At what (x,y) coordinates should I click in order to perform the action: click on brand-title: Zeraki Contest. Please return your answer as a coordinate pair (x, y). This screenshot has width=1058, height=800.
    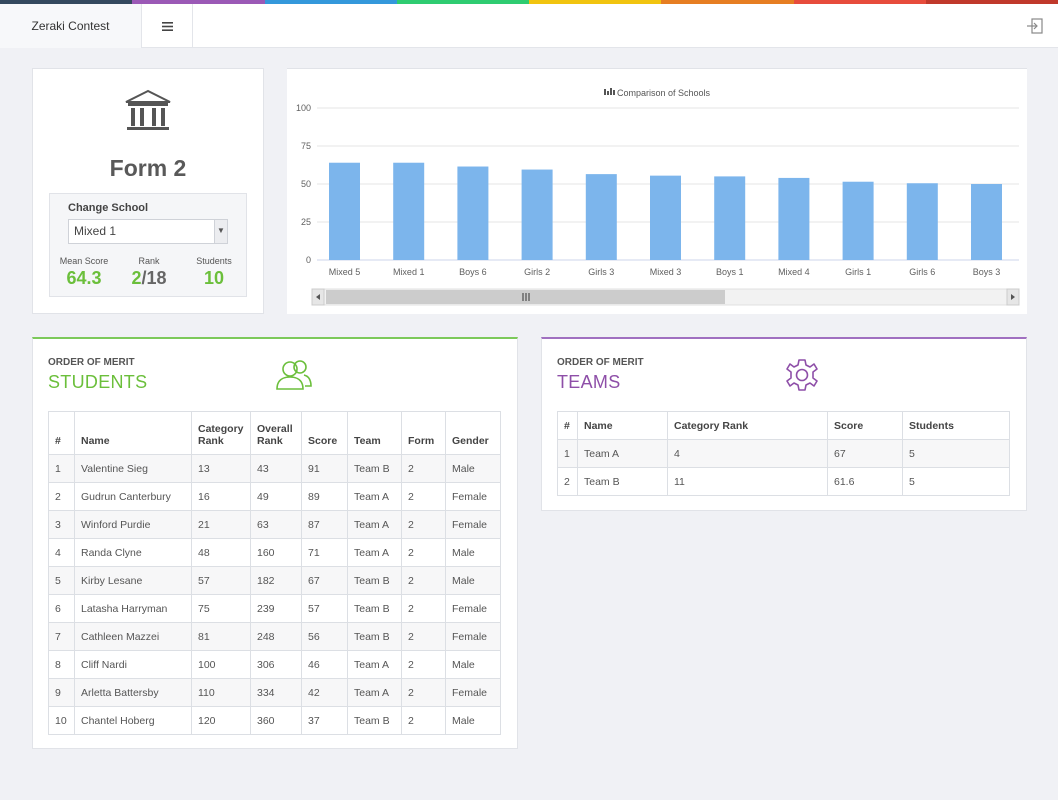
    Looking at the image, I should click on (71, 26).